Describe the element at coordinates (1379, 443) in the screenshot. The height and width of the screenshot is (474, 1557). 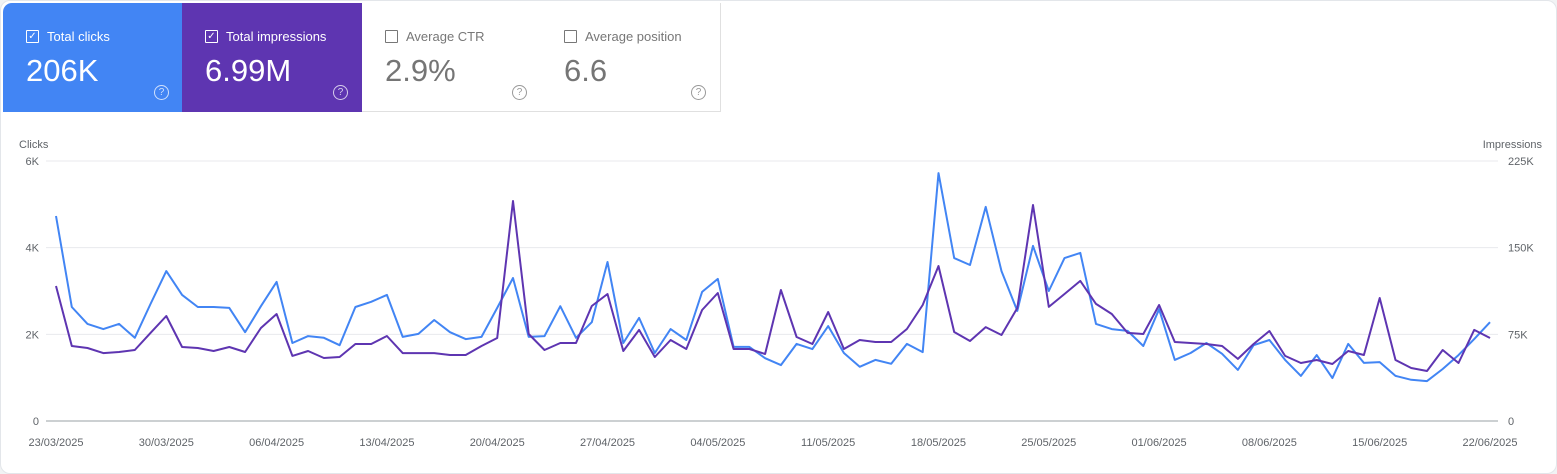
I see `x-tick-label: 15/06/2025` at that location.